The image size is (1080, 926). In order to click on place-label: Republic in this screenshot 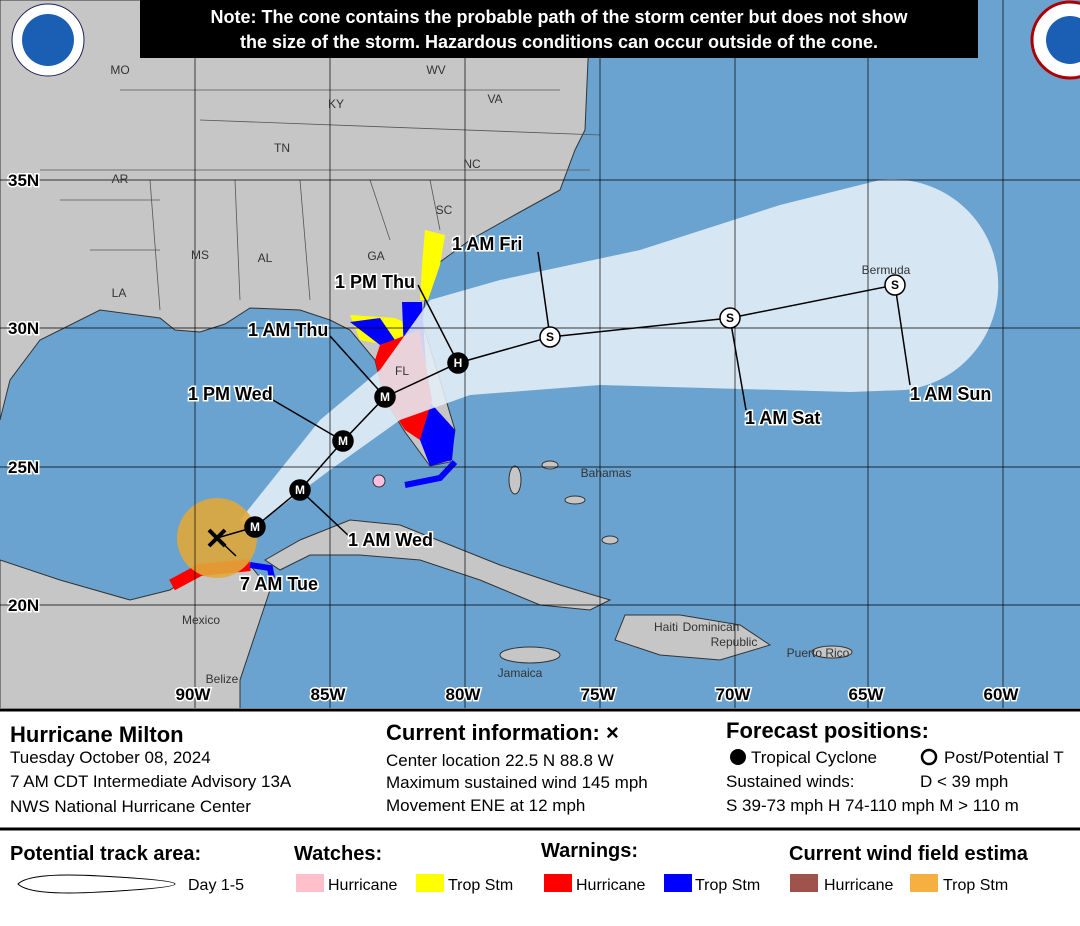, I will do `click(734, 642)`.